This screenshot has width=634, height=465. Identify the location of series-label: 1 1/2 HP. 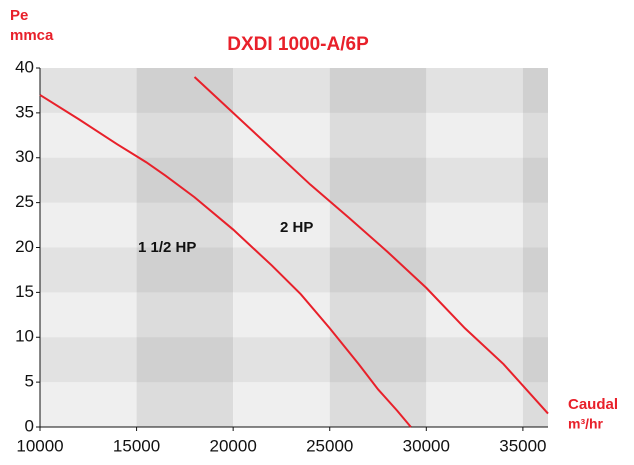
(167, 247).